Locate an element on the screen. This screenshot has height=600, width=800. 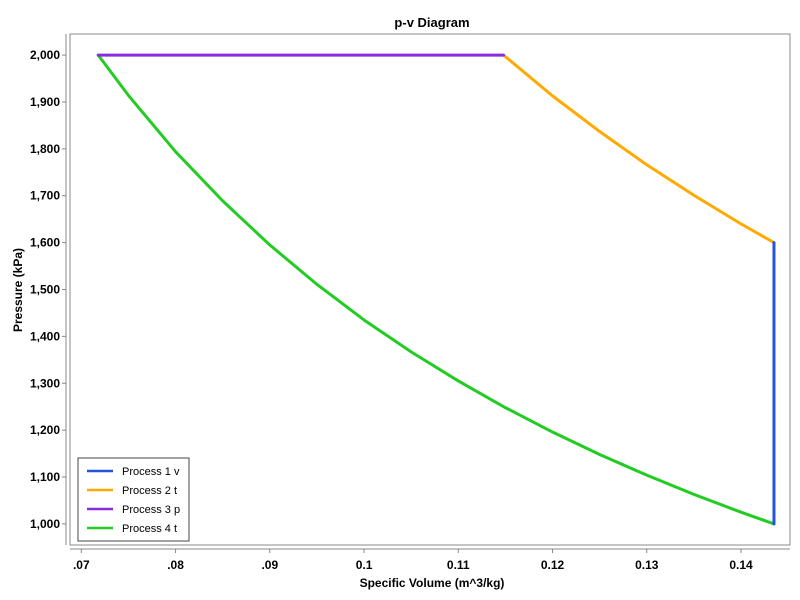
x-tick-label: 0.11 is located at coordinates (458, 565).